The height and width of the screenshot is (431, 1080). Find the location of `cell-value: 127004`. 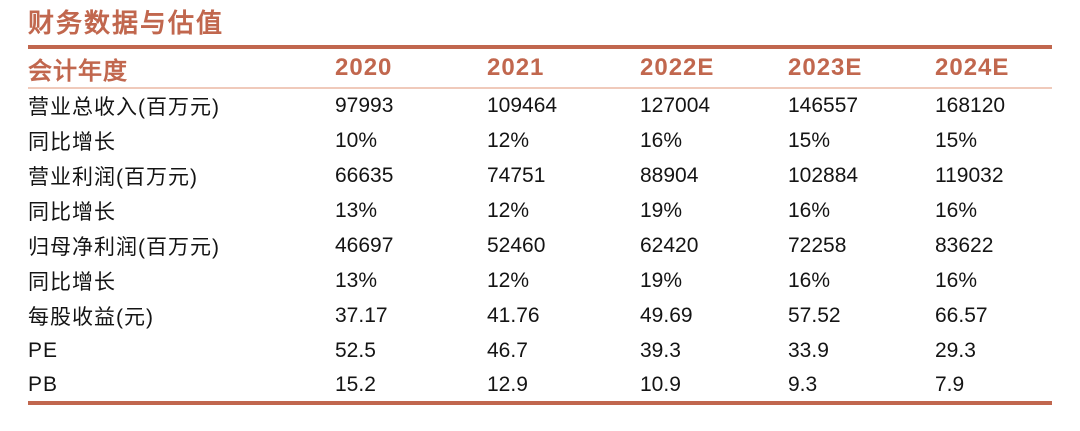

cell-value: 127004 is located at coordinates (675, 105).